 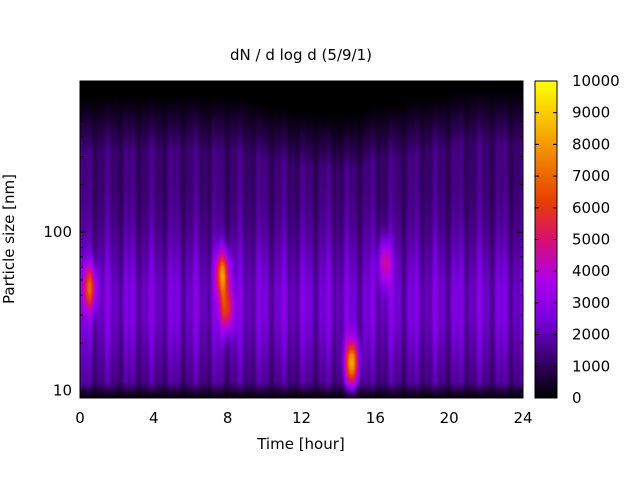 I want to click on colorbar-tick-label: 8000, so click(x=591, y=144).